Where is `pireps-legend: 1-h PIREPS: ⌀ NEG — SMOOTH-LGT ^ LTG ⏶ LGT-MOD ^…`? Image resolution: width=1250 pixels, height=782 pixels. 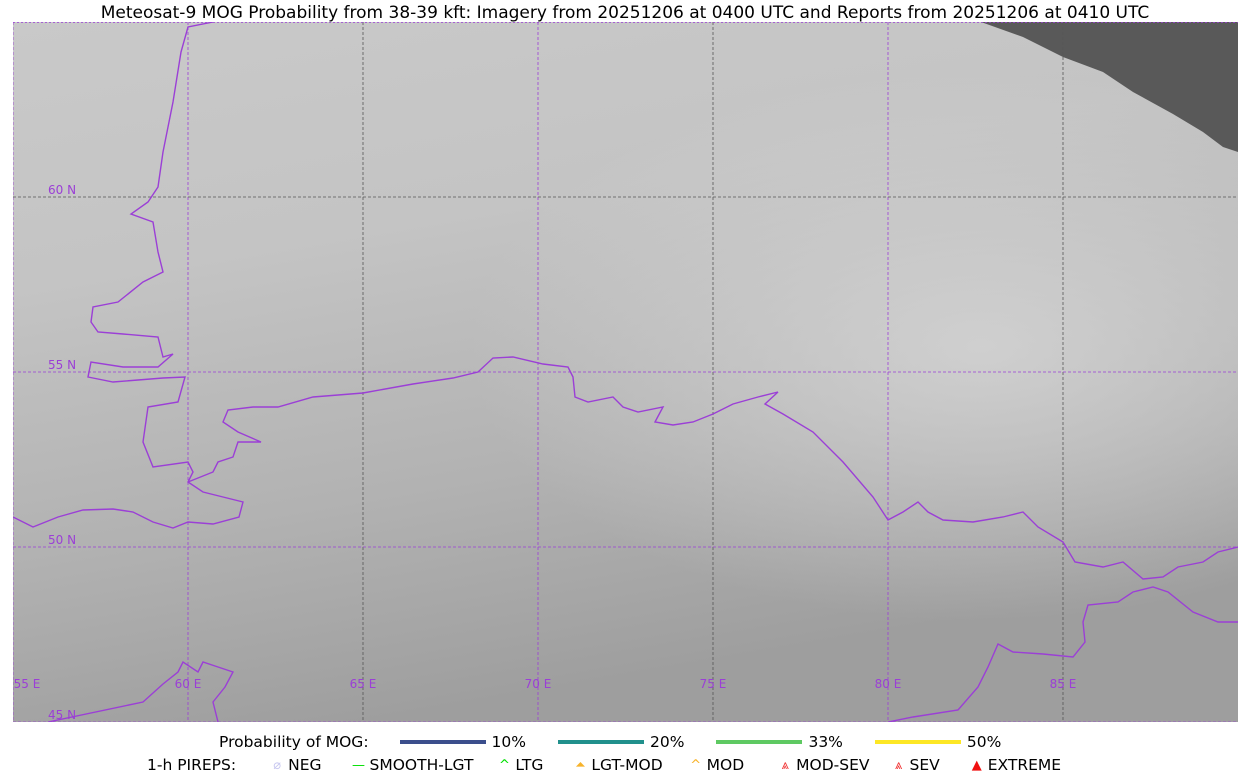
pireps-legend: 1-h PIREPS: ⌀ NEG — SMOOTH-LGT ^ LTG ⏶ LGT-MOD ^… is located at coordinates (625, 765).